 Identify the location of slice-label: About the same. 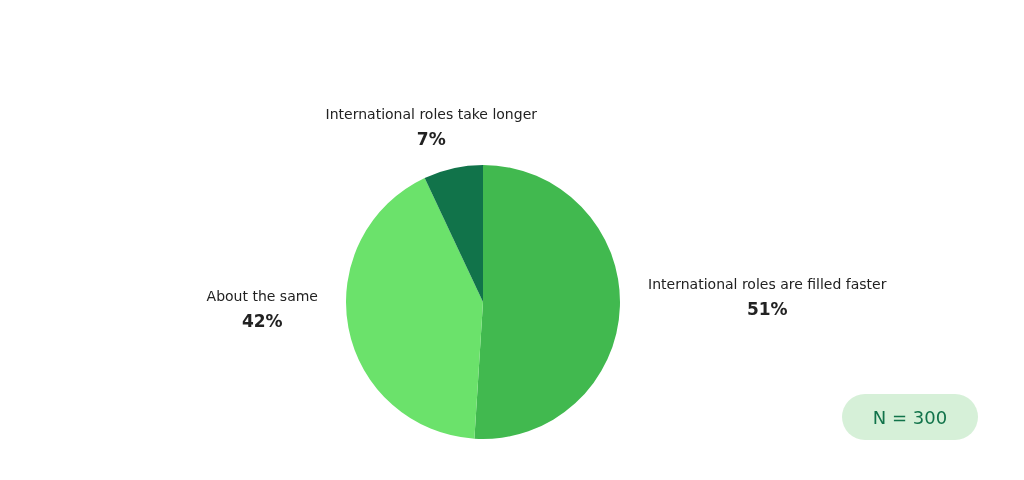
(262, 296).